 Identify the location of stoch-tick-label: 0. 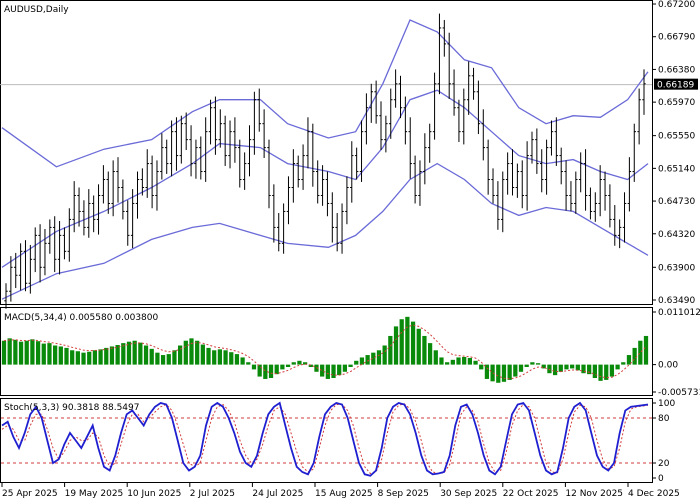
(661, 479).